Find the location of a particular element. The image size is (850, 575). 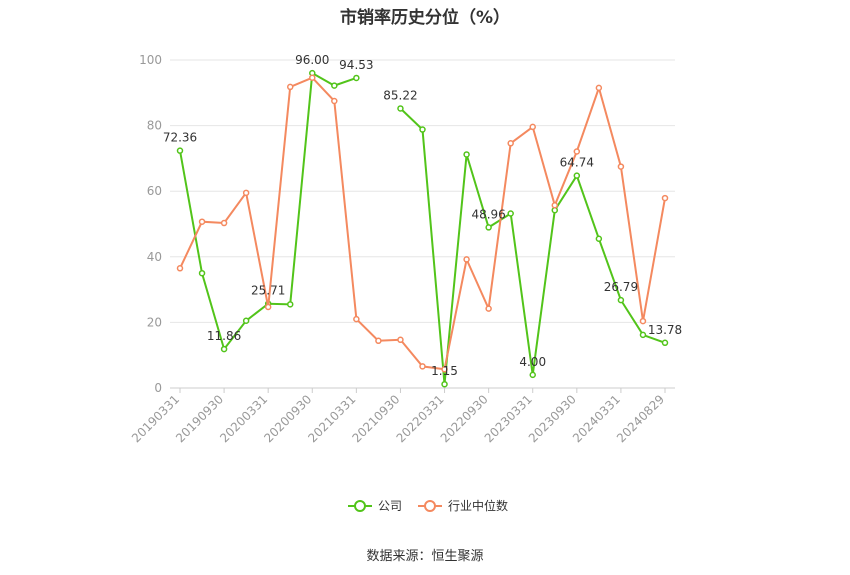

y-tick-label: 0 is located at coordinates (158, 388).